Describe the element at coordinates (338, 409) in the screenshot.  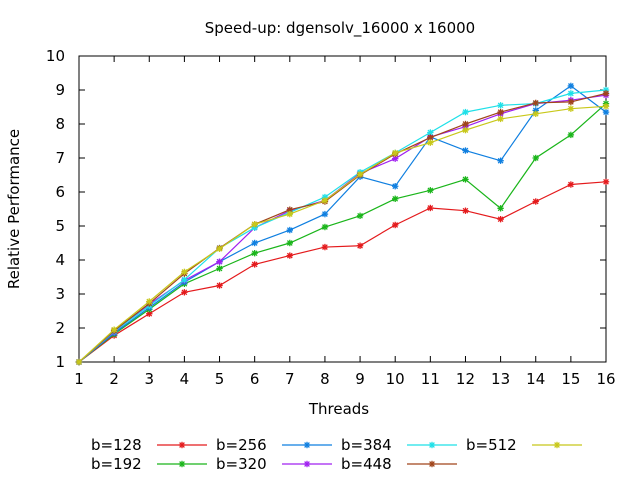
I see `x-axis-title: Threads` at that location.